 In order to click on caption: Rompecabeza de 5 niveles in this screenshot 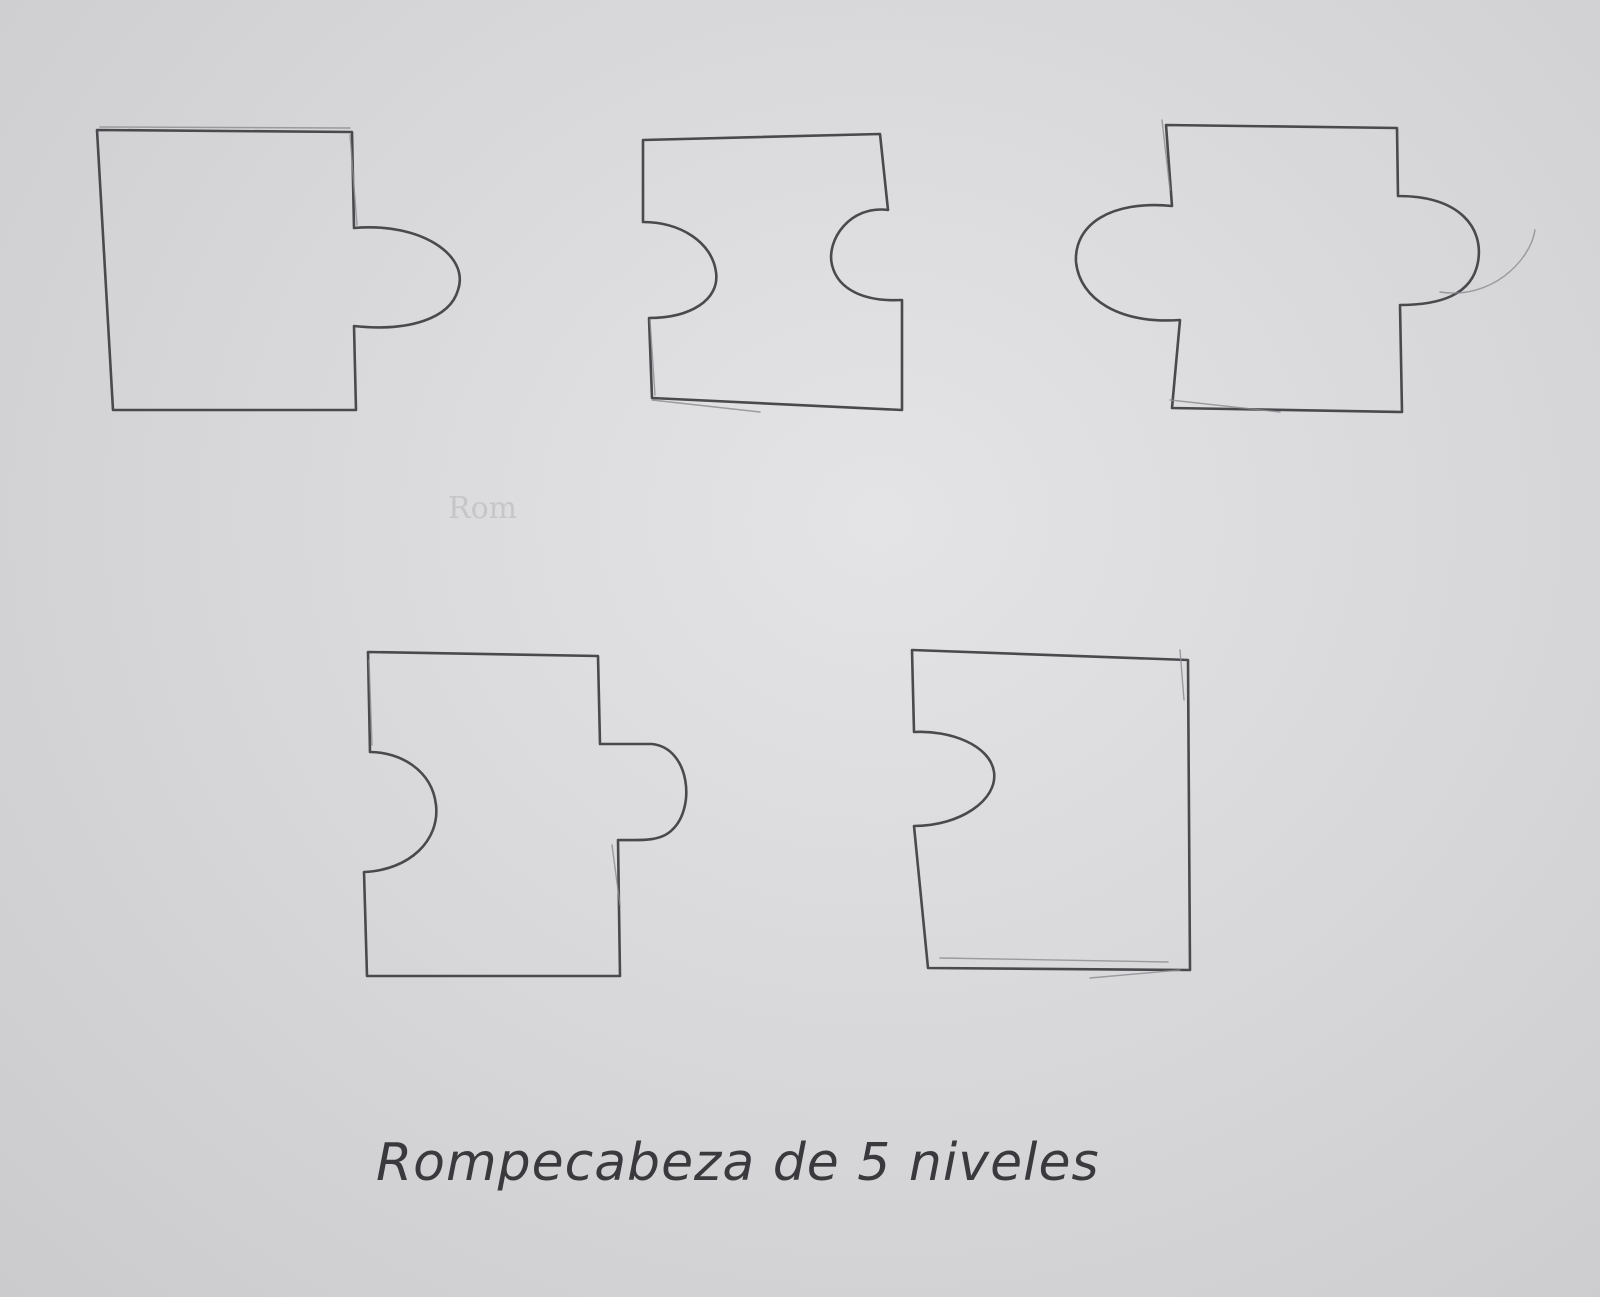, I will do `click(738, 1163)`.